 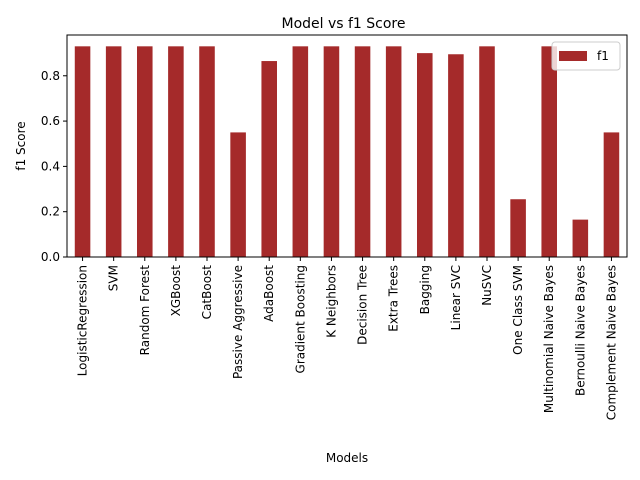 What do you see at coordinates (238, 322) in the screenshot?
I see `x-tick-label: Passive Aggressive` at bounding box center [238, 322].